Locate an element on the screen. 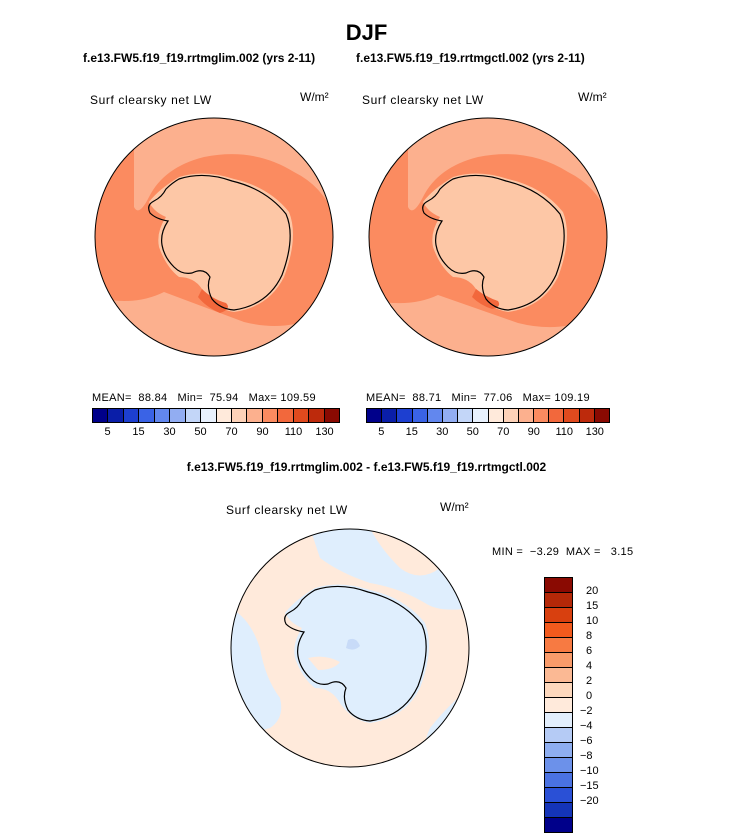 The height and width of the screenshot is (837, 733). panel-1-colorbar is located at coordinates (216, 415).